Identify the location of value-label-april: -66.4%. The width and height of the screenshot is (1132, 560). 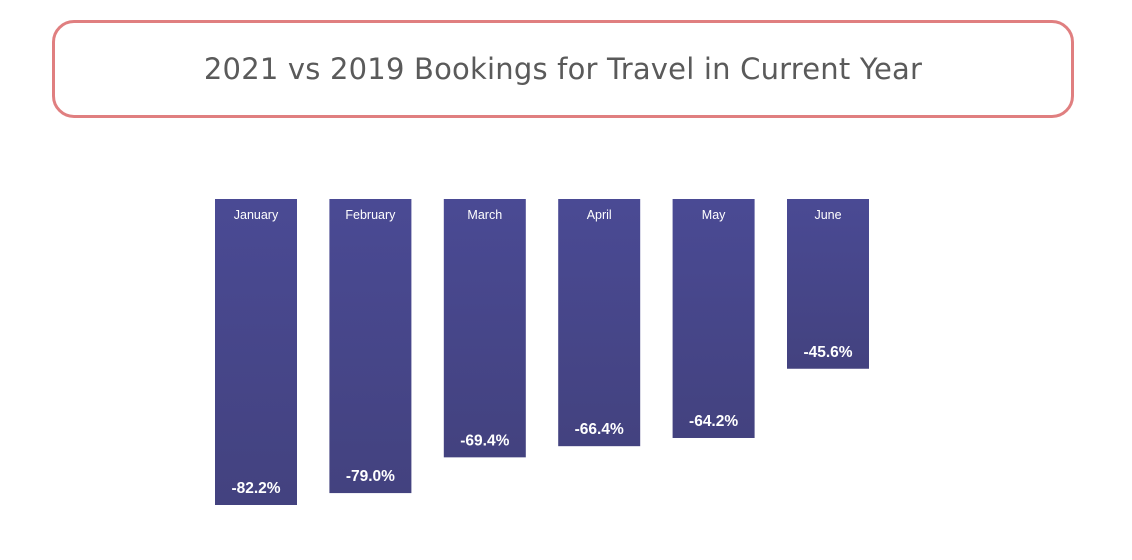
(599, 429).